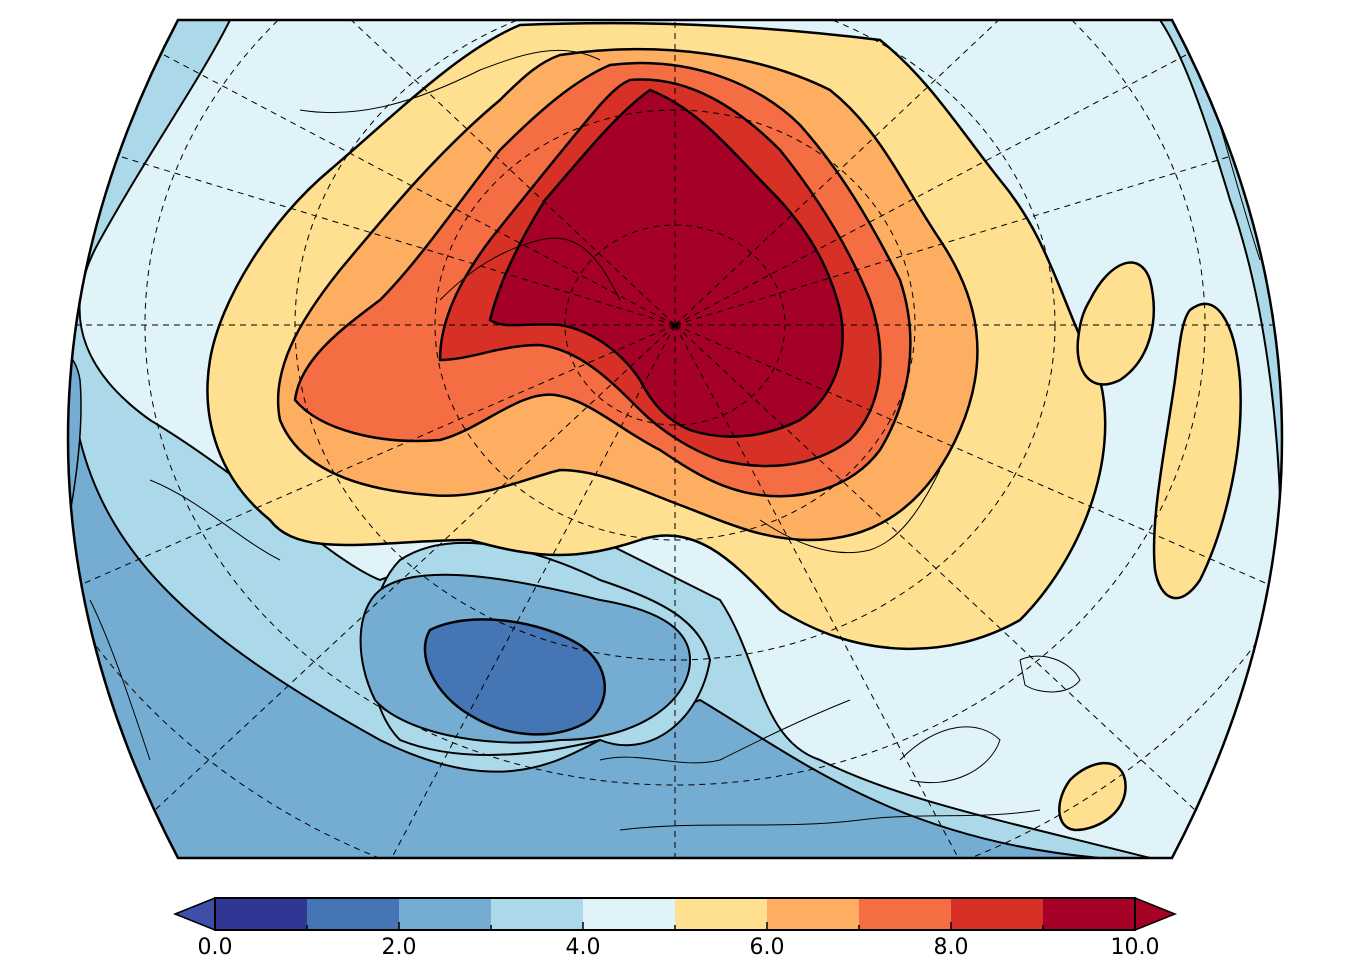 The height and width of the screenshot is (979, 1350). I want to click on colorbar-outline, so click(675, 914).